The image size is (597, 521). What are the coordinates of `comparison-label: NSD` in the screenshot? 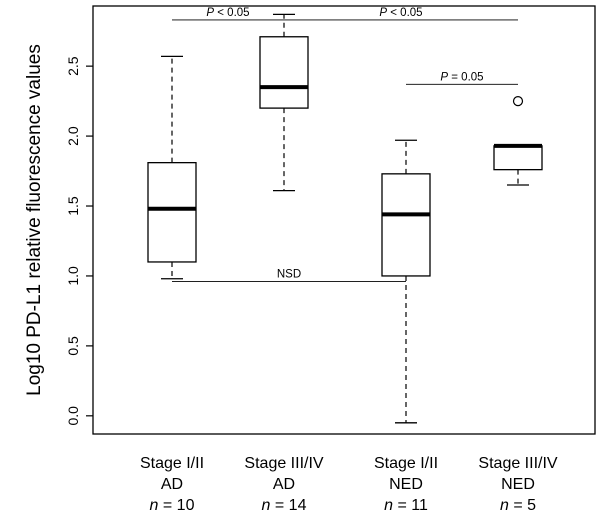 It's located at (289, 275).